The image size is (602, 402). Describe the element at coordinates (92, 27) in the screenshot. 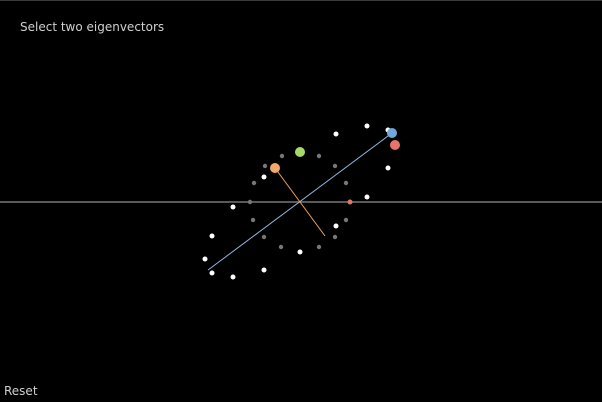

I see `instruction-text: Select two eigenvectors` at that location.